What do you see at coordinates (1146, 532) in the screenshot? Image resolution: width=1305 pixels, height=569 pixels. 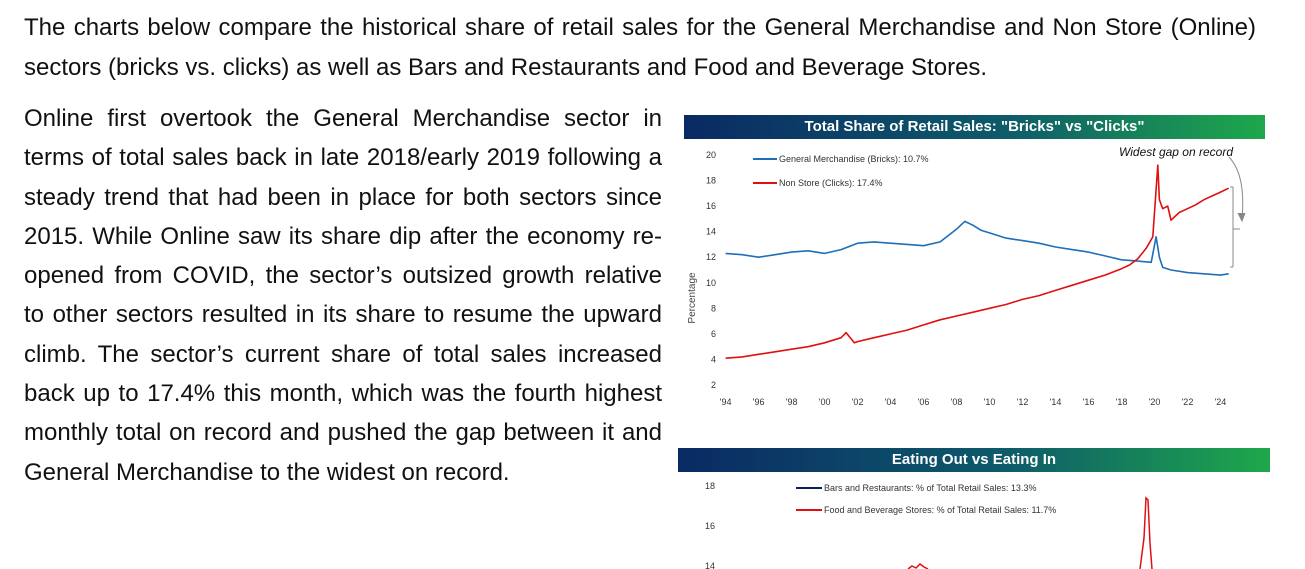 I see `food-beverage-spike` at bounding box center [1146, 532].